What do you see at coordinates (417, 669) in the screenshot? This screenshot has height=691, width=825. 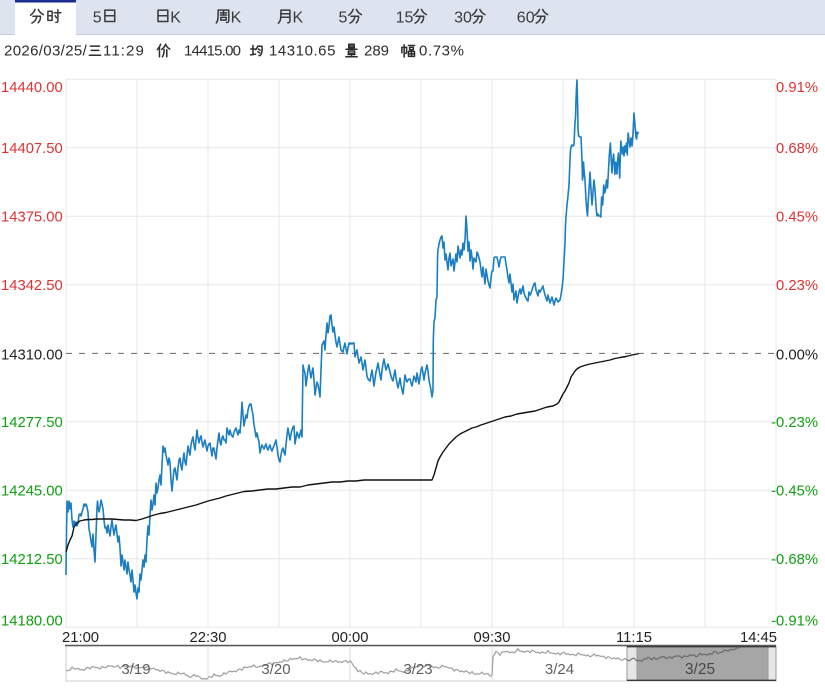 I see `svg-text: 3/23` at bounding box center [417, 669].